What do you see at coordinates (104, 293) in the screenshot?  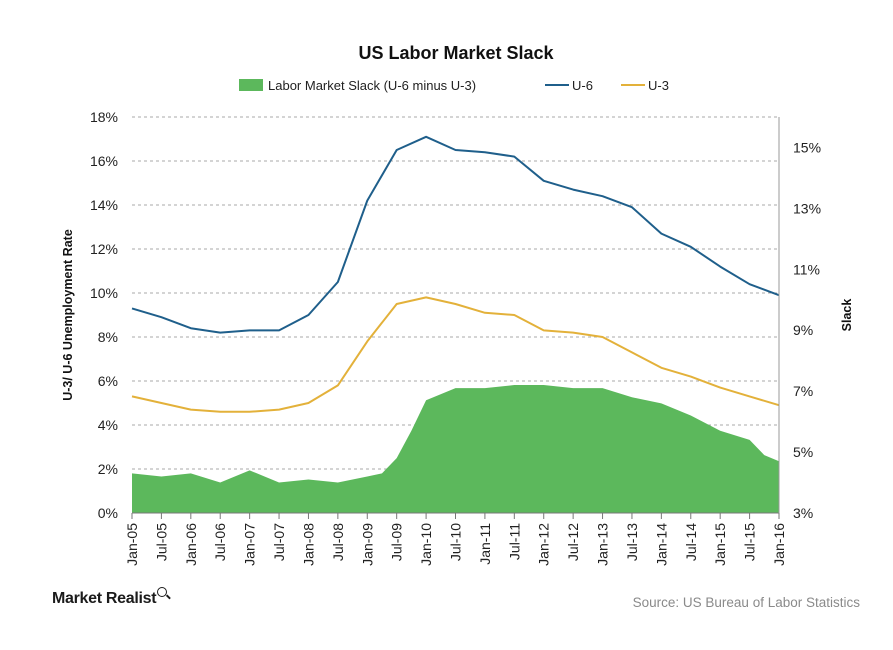 I see `y-tick-label-left: 10%` at bounding box center [104, 293].